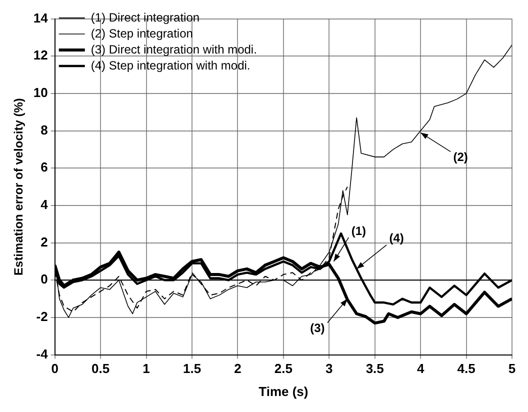 This screenshot has width=528, height=412. I want to click on x-tick-label: 2.5, so click(283, 368).